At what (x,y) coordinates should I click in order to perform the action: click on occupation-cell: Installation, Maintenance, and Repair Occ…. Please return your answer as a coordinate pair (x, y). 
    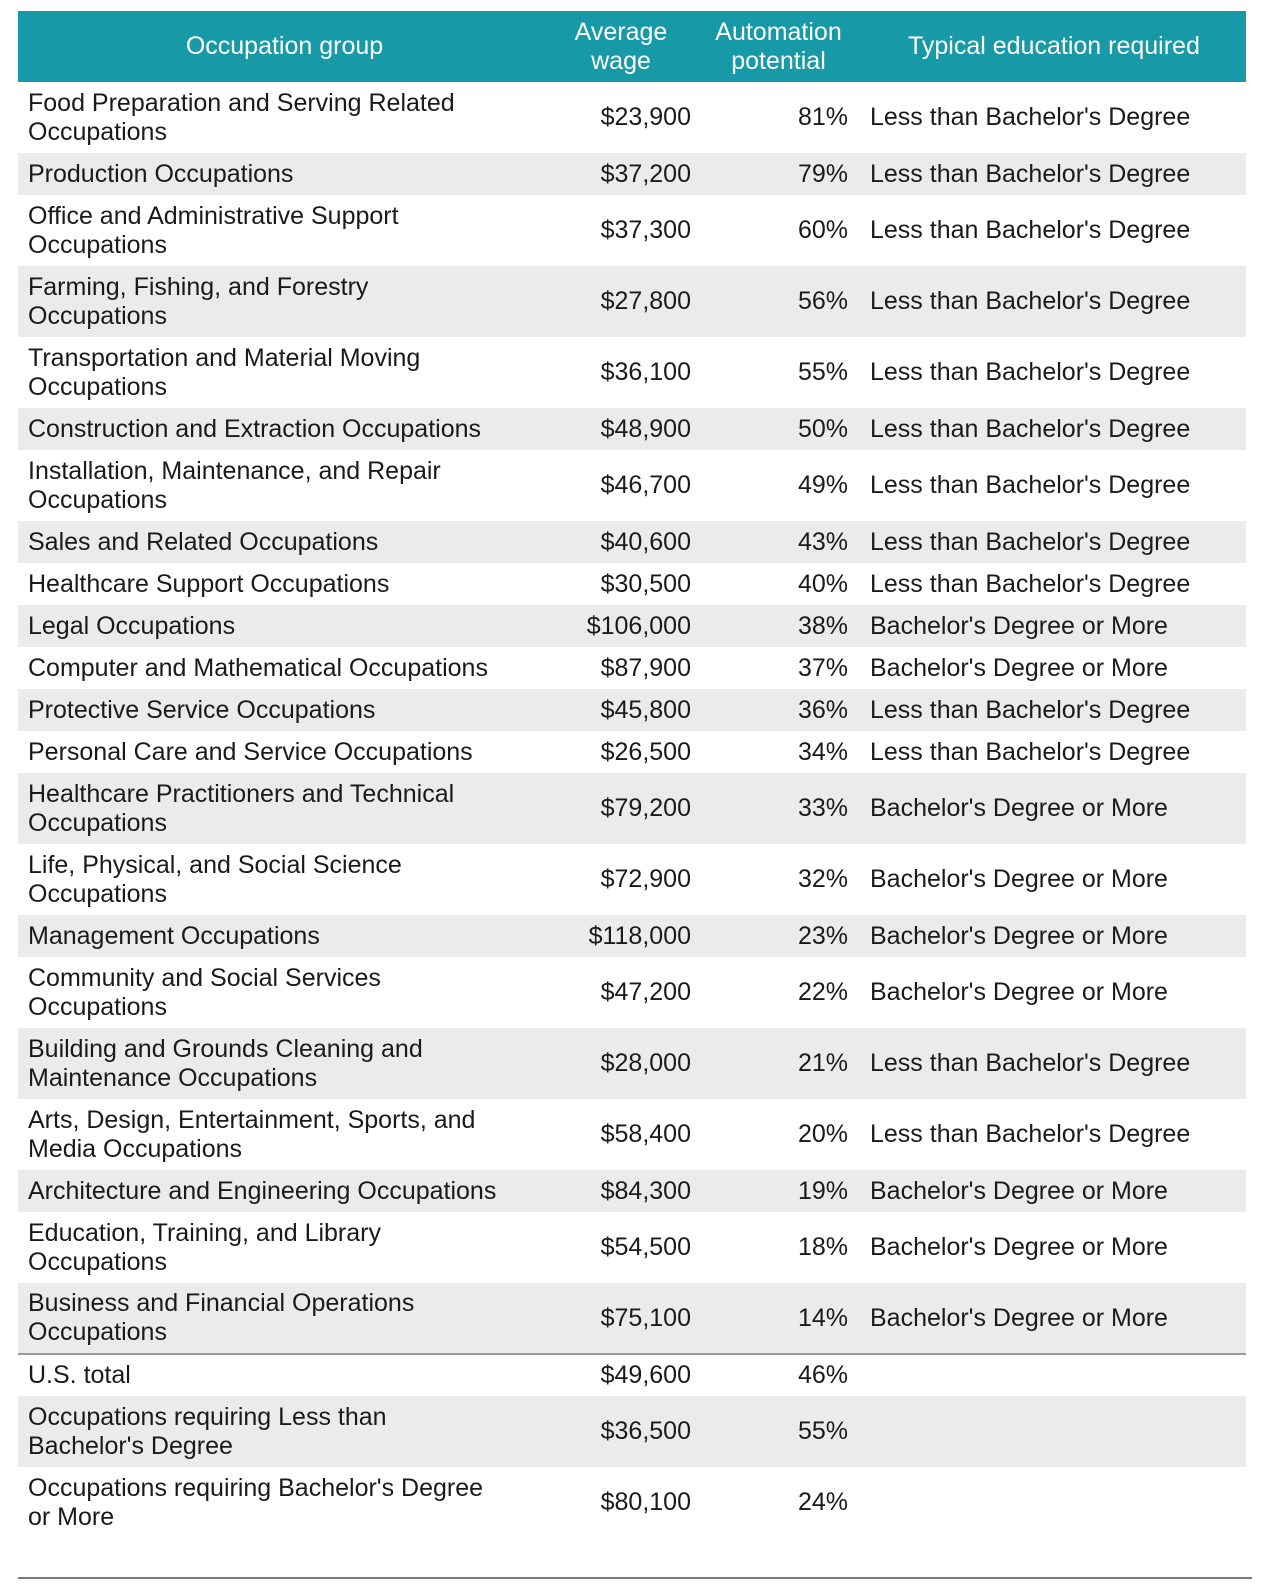
    Looking at the image, I should click on (284, 485).